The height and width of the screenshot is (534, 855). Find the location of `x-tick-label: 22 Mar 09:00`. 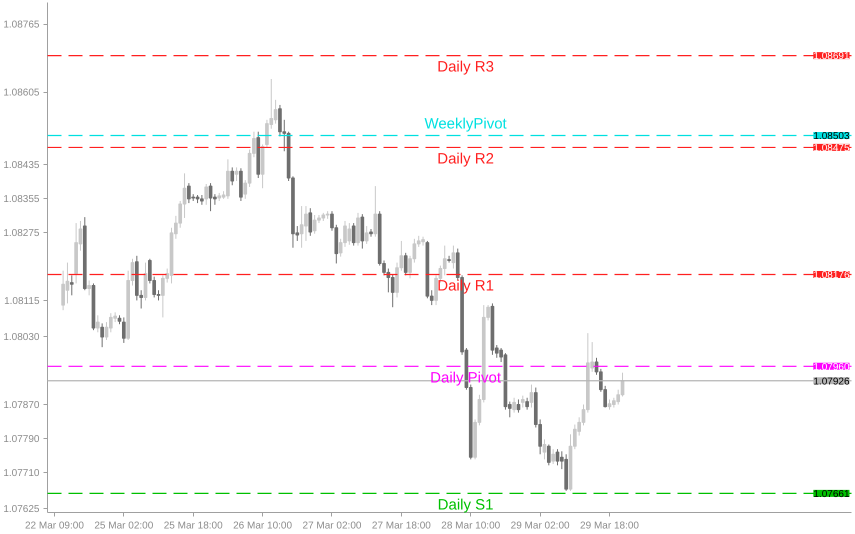

x-tick-label: 22 Mar 09:00 is located at coordinates (54, 526).